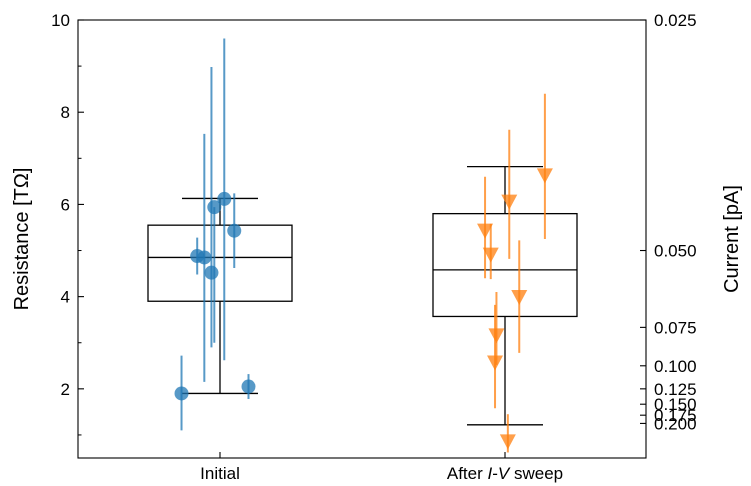 The width and height of the screenshot is (751, 486). What do you see at coordinates (675, 366) in the screenshot?
I see `y2-tick-label: 0.100` at bounding box center [675, 366].